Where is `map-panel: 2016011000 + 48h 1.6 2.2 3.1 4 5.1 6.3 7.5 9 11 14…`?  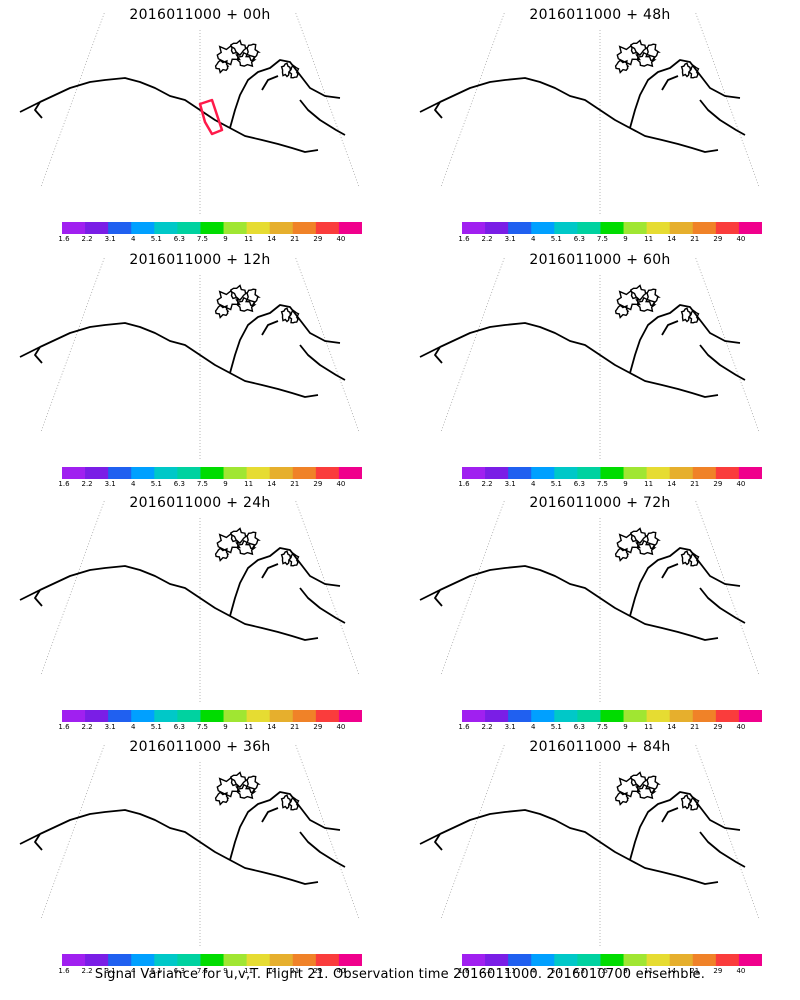 map-panel: 2016011000 + 48h 1.6 2.2 3.1 4 5.1 6.3 7.5 9 11 14… is located at coordinates (600, 122).